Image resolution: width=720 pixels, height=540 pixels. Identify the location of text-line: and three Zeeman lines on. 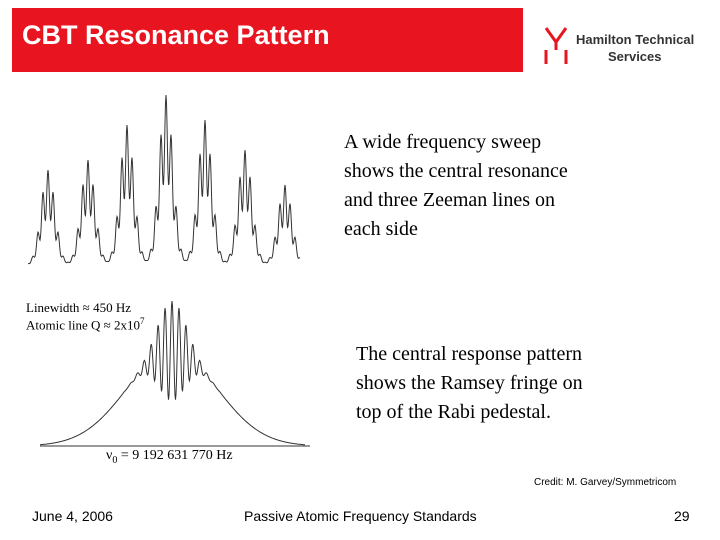
(450, 200).